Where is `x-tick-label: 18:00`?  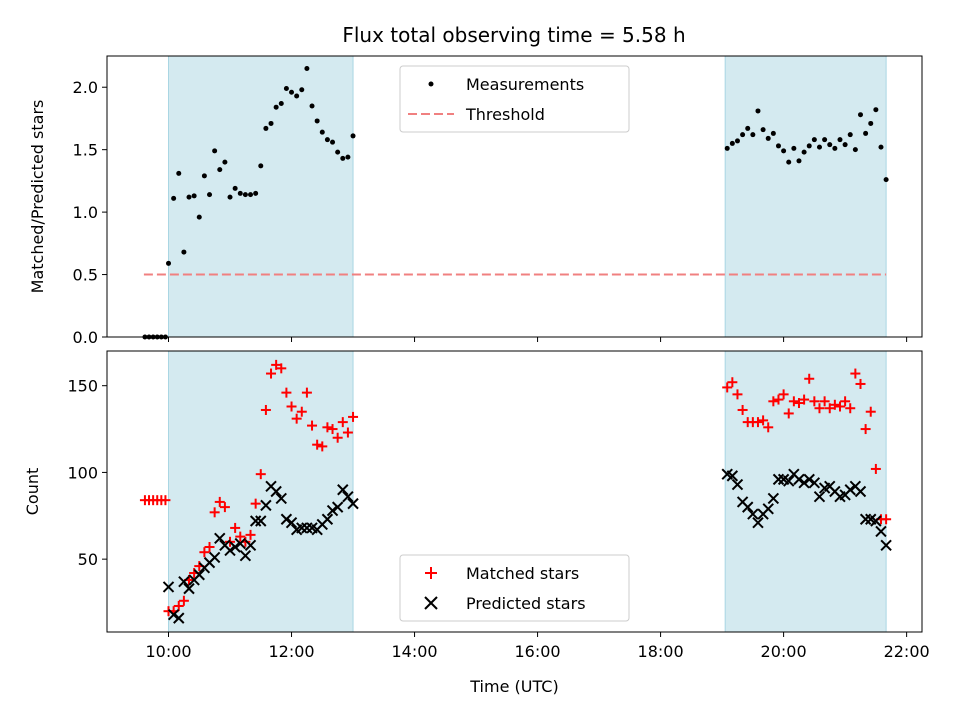 x-tick-label: 18:00 is located at coordinates (661, 651).